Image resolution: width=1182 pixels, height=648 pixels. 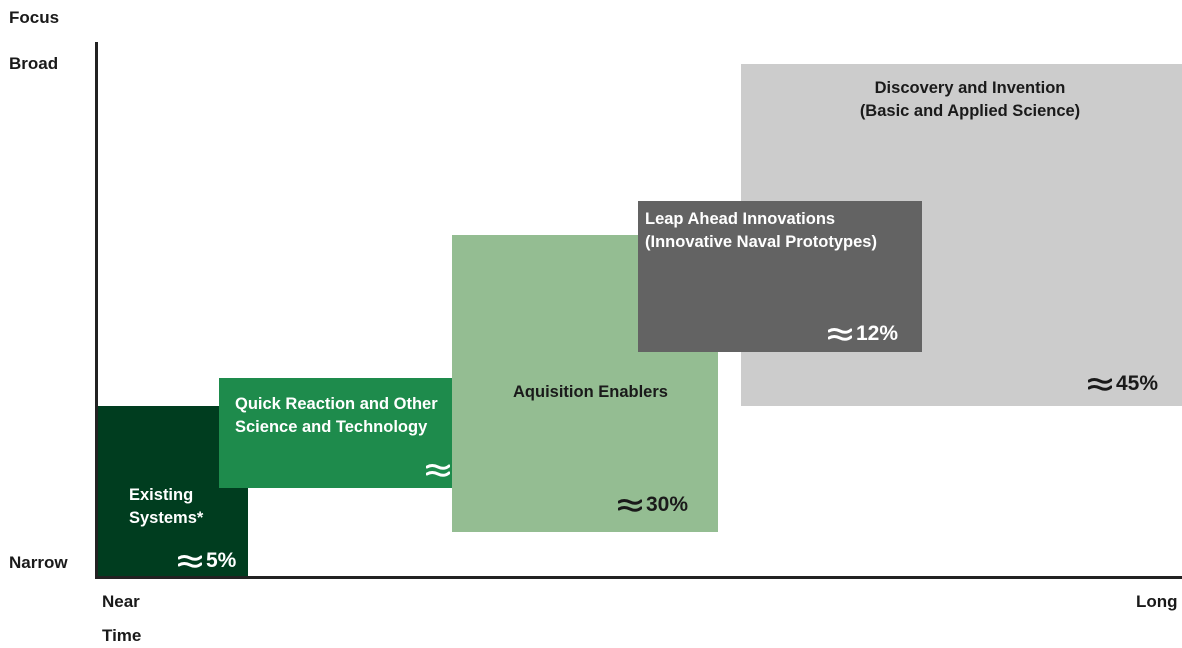 What do you see at coordinates (970, 111) in the screenshot?
I see `box-title-line: (Basic and Applied Science)` at bounding box center [970, 111].